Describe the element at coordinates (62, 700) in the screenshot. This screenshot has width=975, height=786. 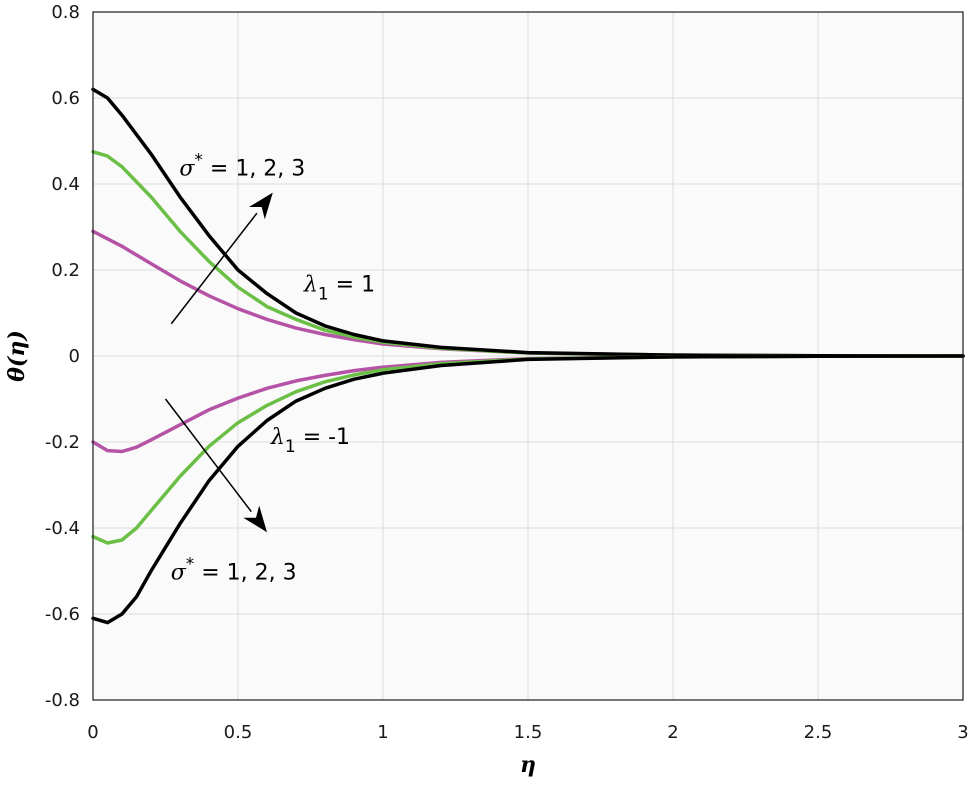
I see `y-tick-label: -0.8` at that location.